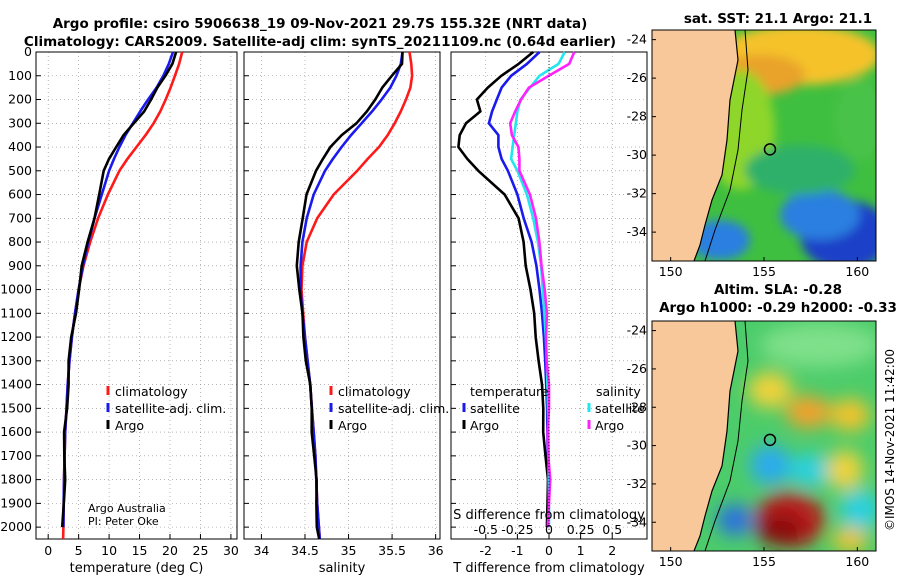  I want to click on legend-title-temperature: temperature, so click(509, 391).